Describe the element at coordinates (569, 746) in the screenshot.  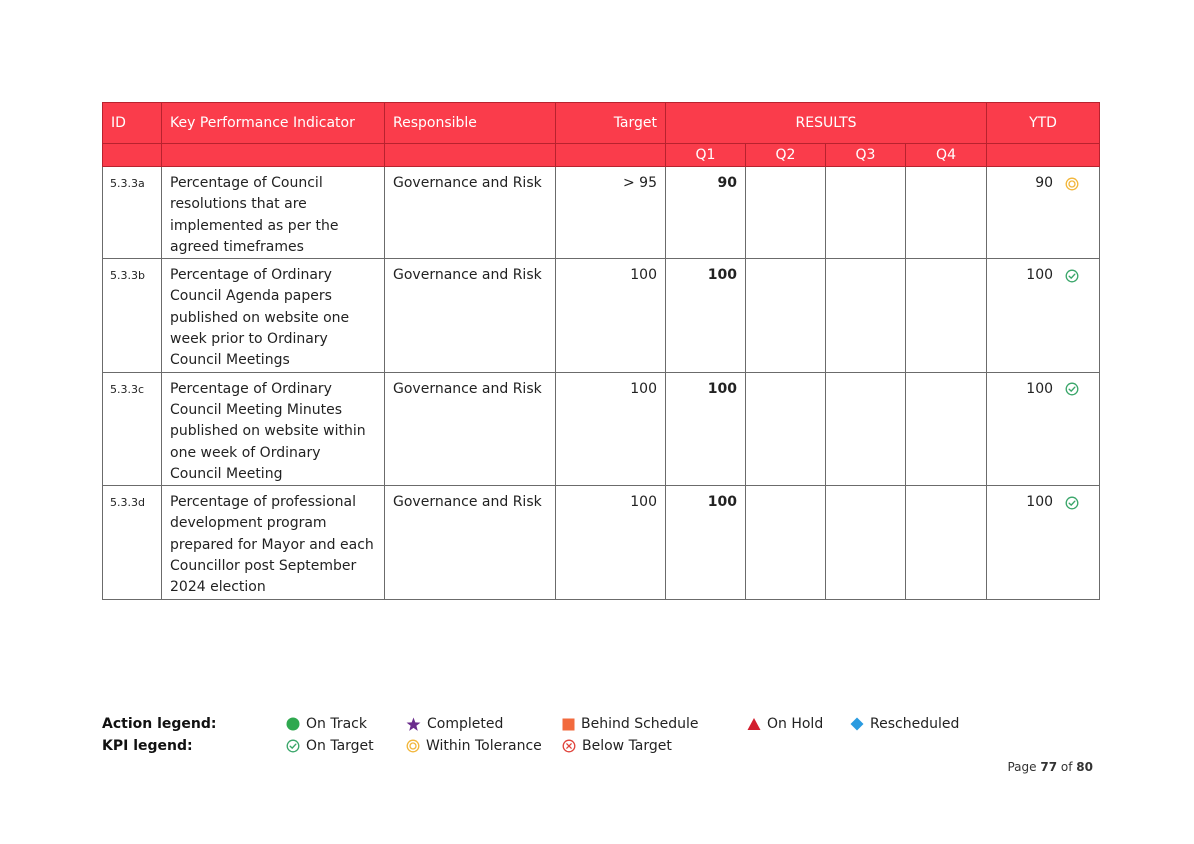
I see `below-target-icon` at that location.